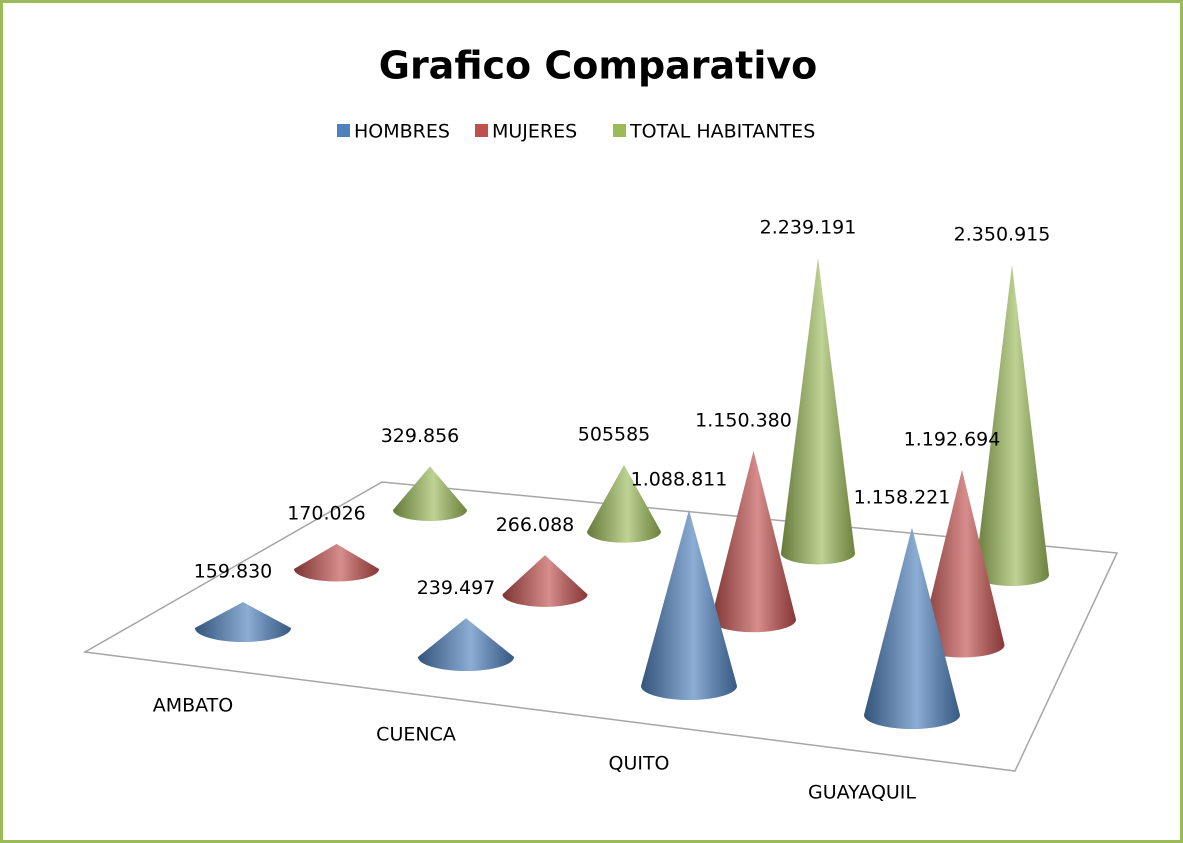 This screenshot has width=1183, height=843. What do you see at coordinates (233, 572) in the screenshot?
I see `data-label: 159.830` at bounding box center [233, 572].